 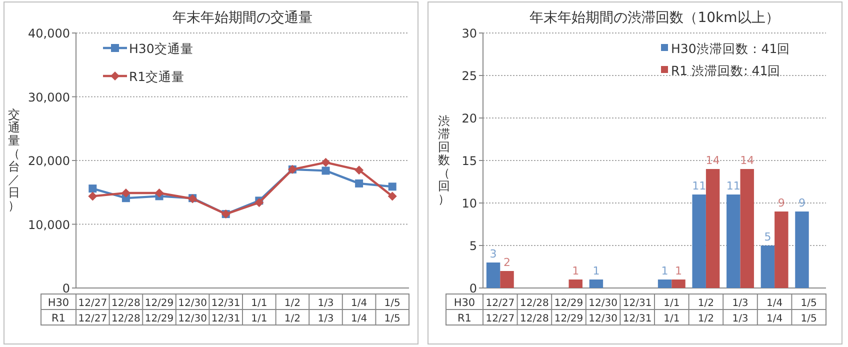 What do you see at coordinates (473, 246) in the screenshot?
I see `y-tick-label: 5` at bounding box center [473, 246].